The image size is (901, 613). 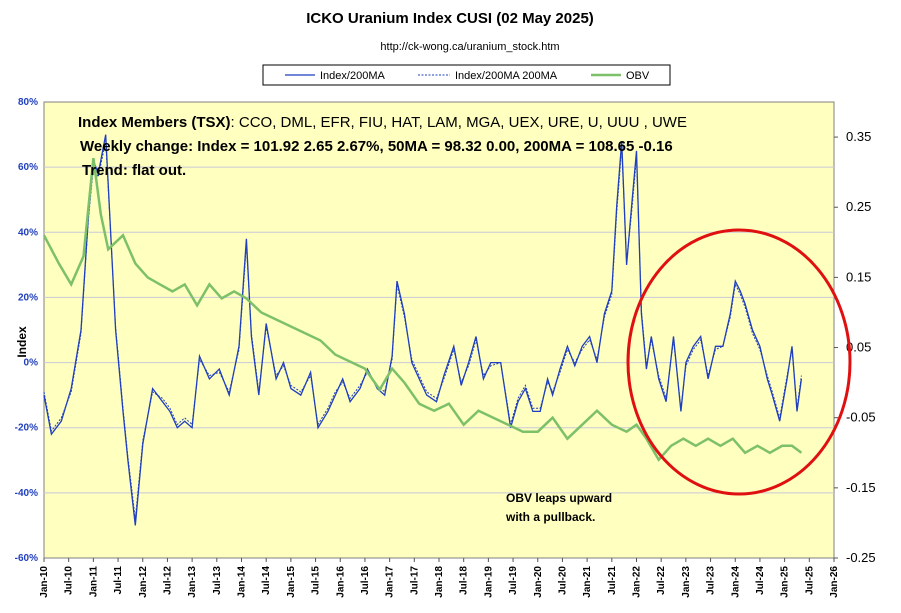 What do you see at coordinates (340, 582) in the screenshot?
I see `x-tick-label: Jan-16` at bounding box center [340, 582].